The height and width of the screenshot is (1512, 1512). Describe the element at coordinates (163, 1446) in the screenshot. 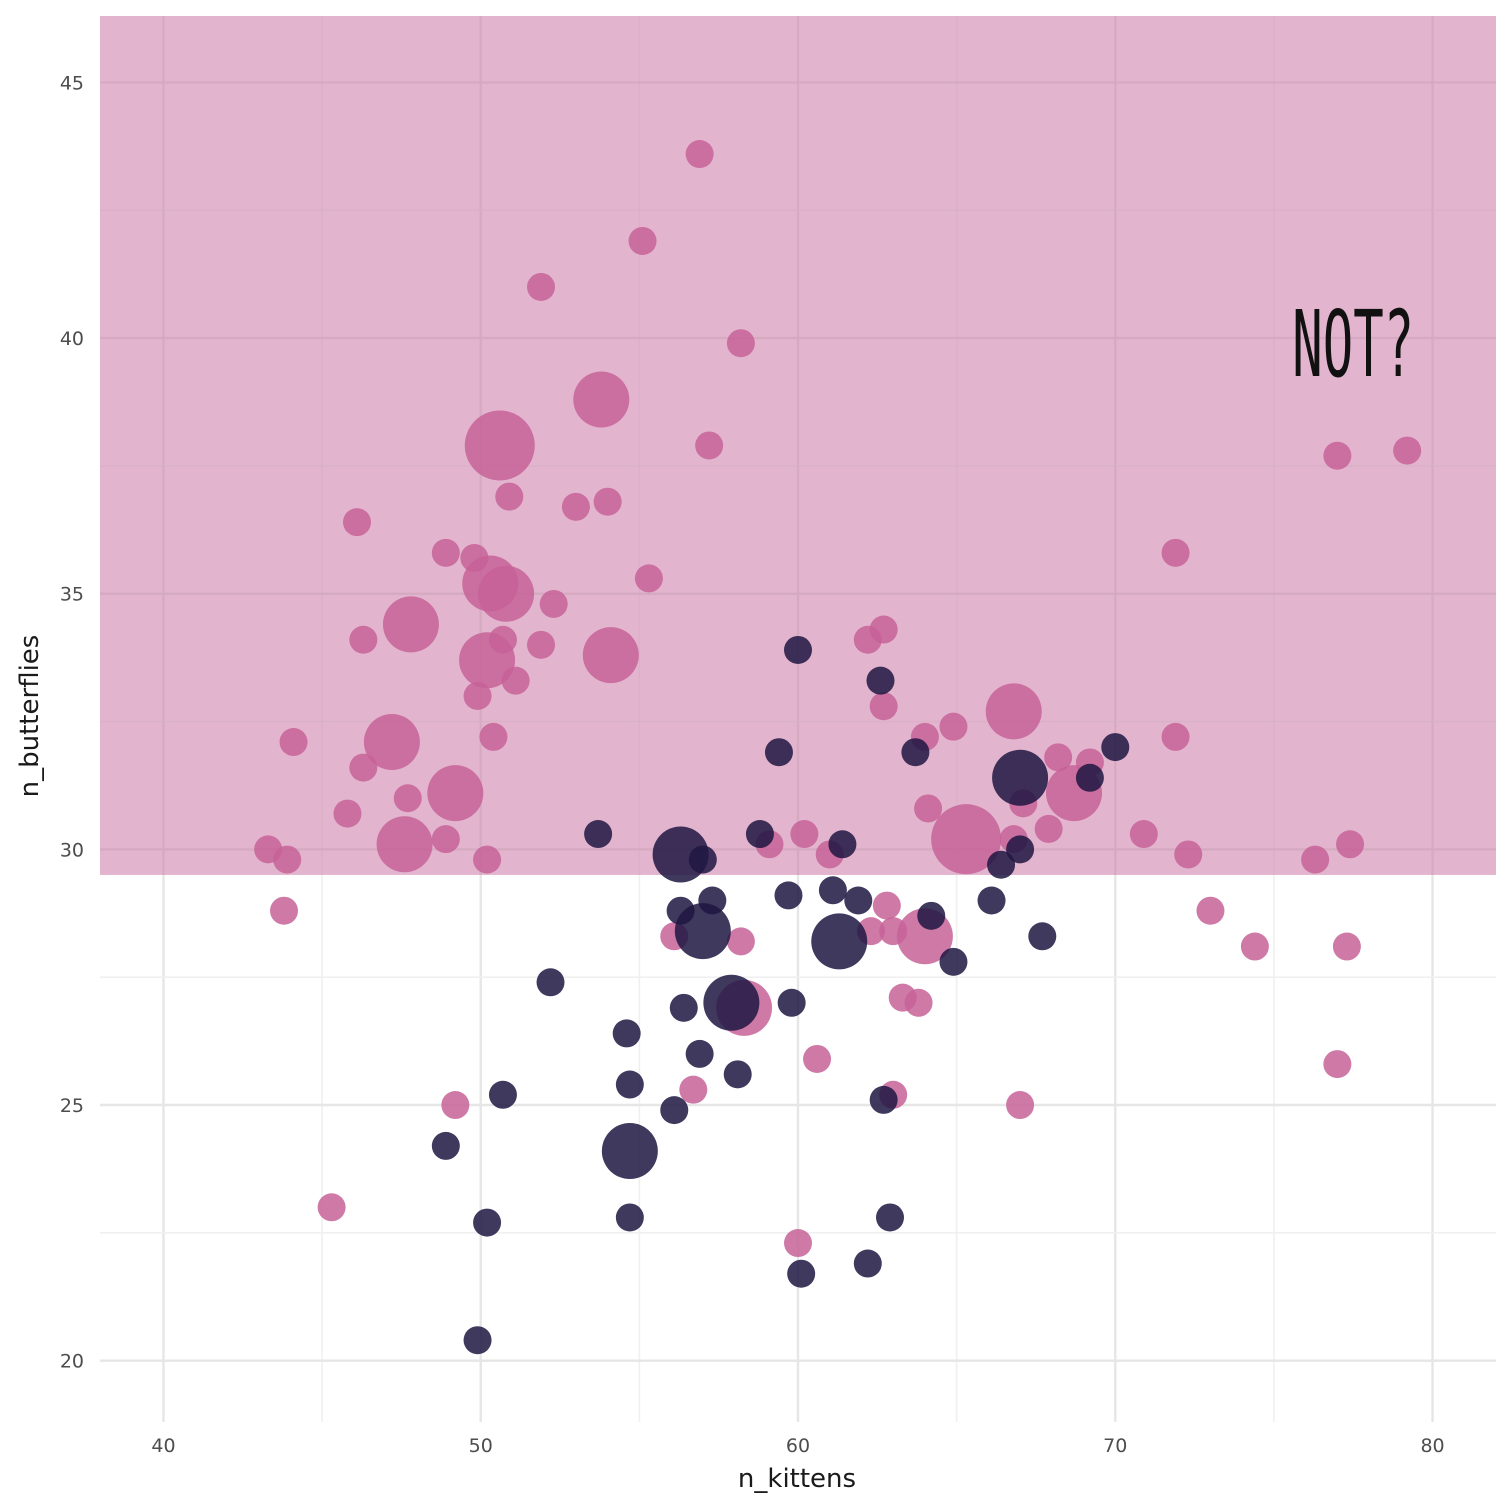

I see `x-tick-label: 40` at that location.